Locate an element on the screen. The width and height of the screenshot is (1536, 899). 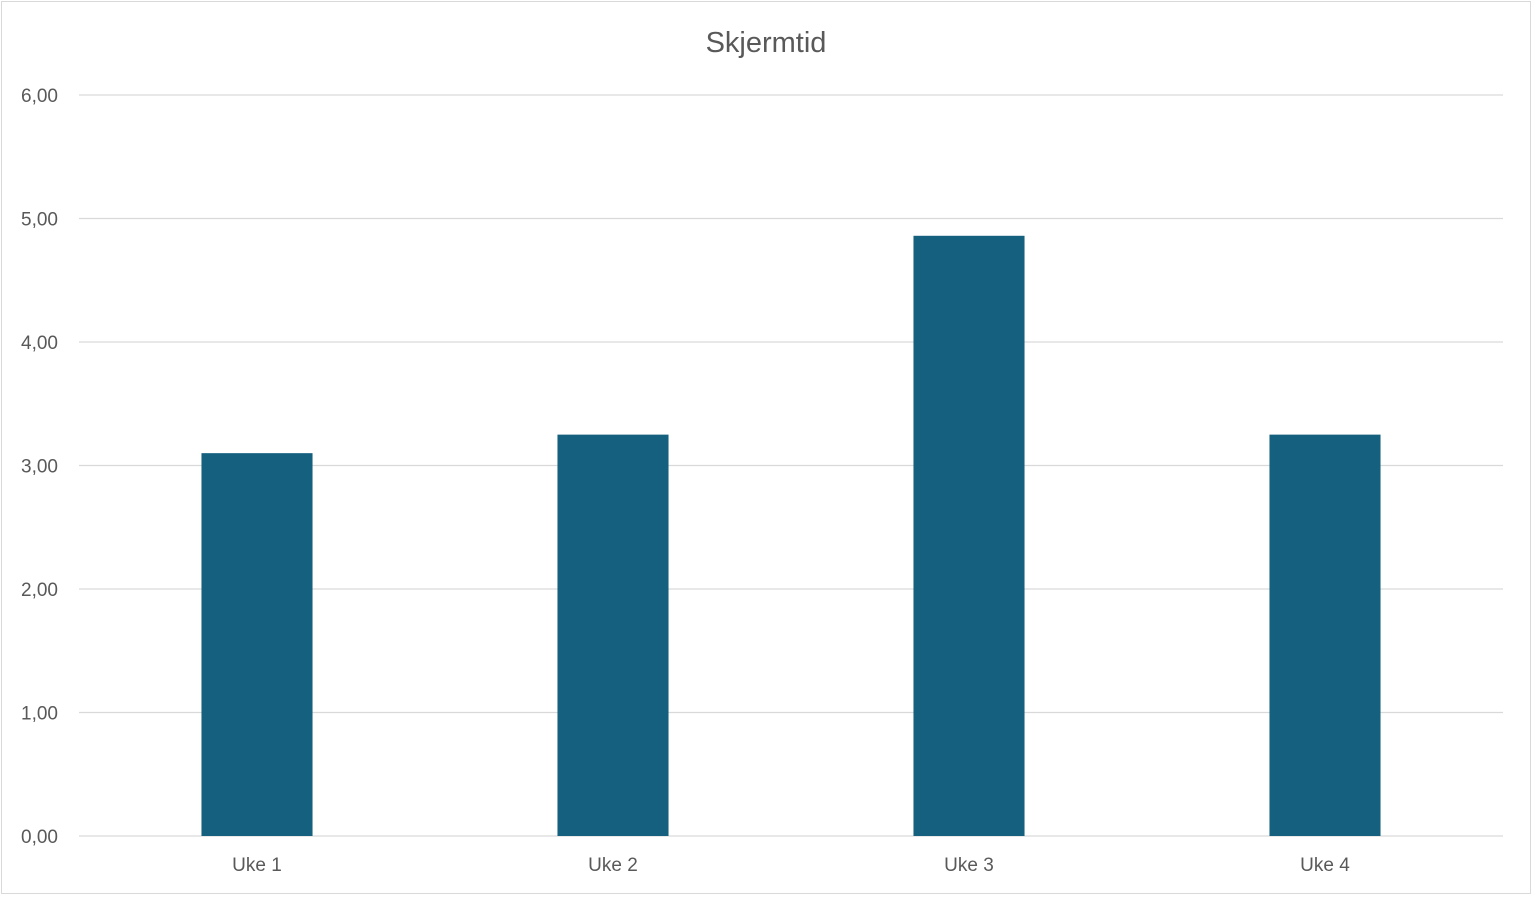
y-tick-label: 6,00 is located at coordinates (39, 96).